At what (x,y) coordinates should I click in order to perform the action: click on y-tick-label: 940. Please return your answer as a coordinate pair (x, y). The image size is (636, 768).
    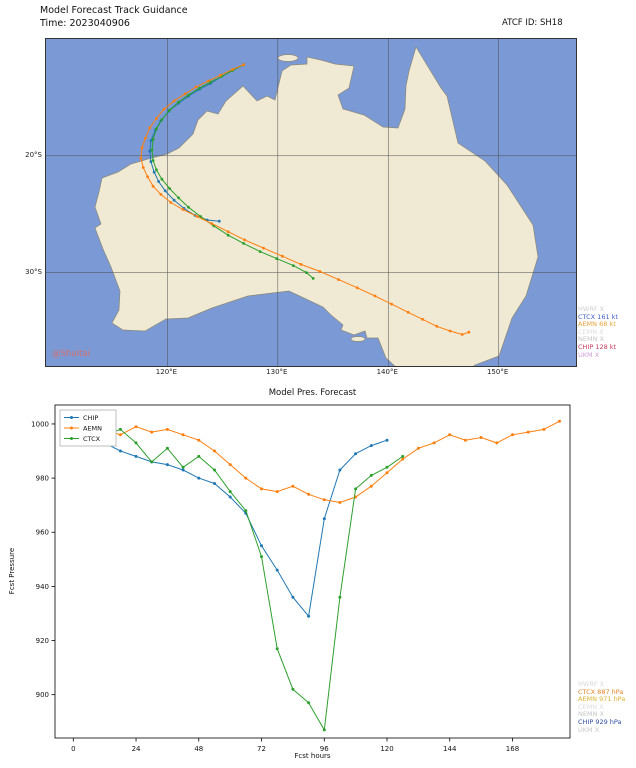
    Looking at the image, I should click on (42, 587).